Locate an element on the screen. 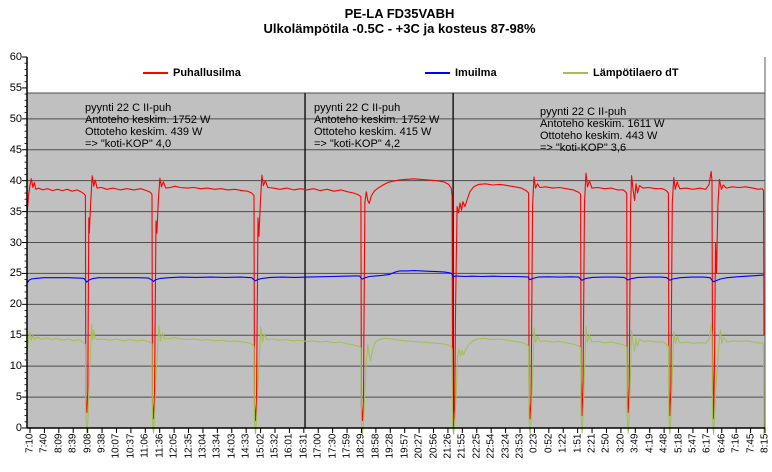  x-tick-label: 9:08 is located at coordinates (88, 443).